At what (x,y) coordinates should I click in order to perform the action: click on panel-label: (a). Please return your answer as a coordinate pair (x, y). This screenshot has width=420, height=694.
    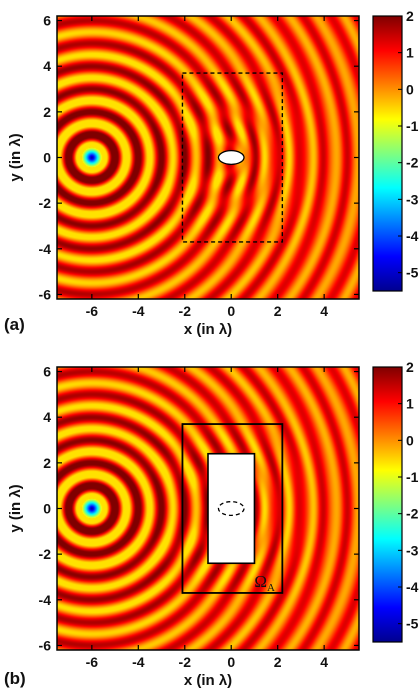
    Looking at the image, I should click on (14, 324).